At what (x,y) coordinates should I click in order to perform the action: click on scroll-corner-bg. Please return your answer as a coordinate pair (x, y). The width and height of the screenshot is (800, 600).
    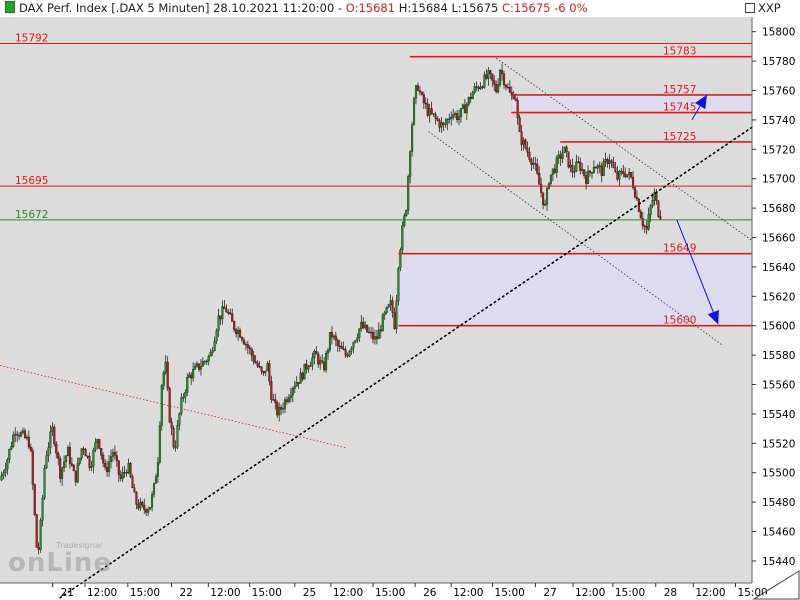
    Looking at the image, I should click on (776, 591).